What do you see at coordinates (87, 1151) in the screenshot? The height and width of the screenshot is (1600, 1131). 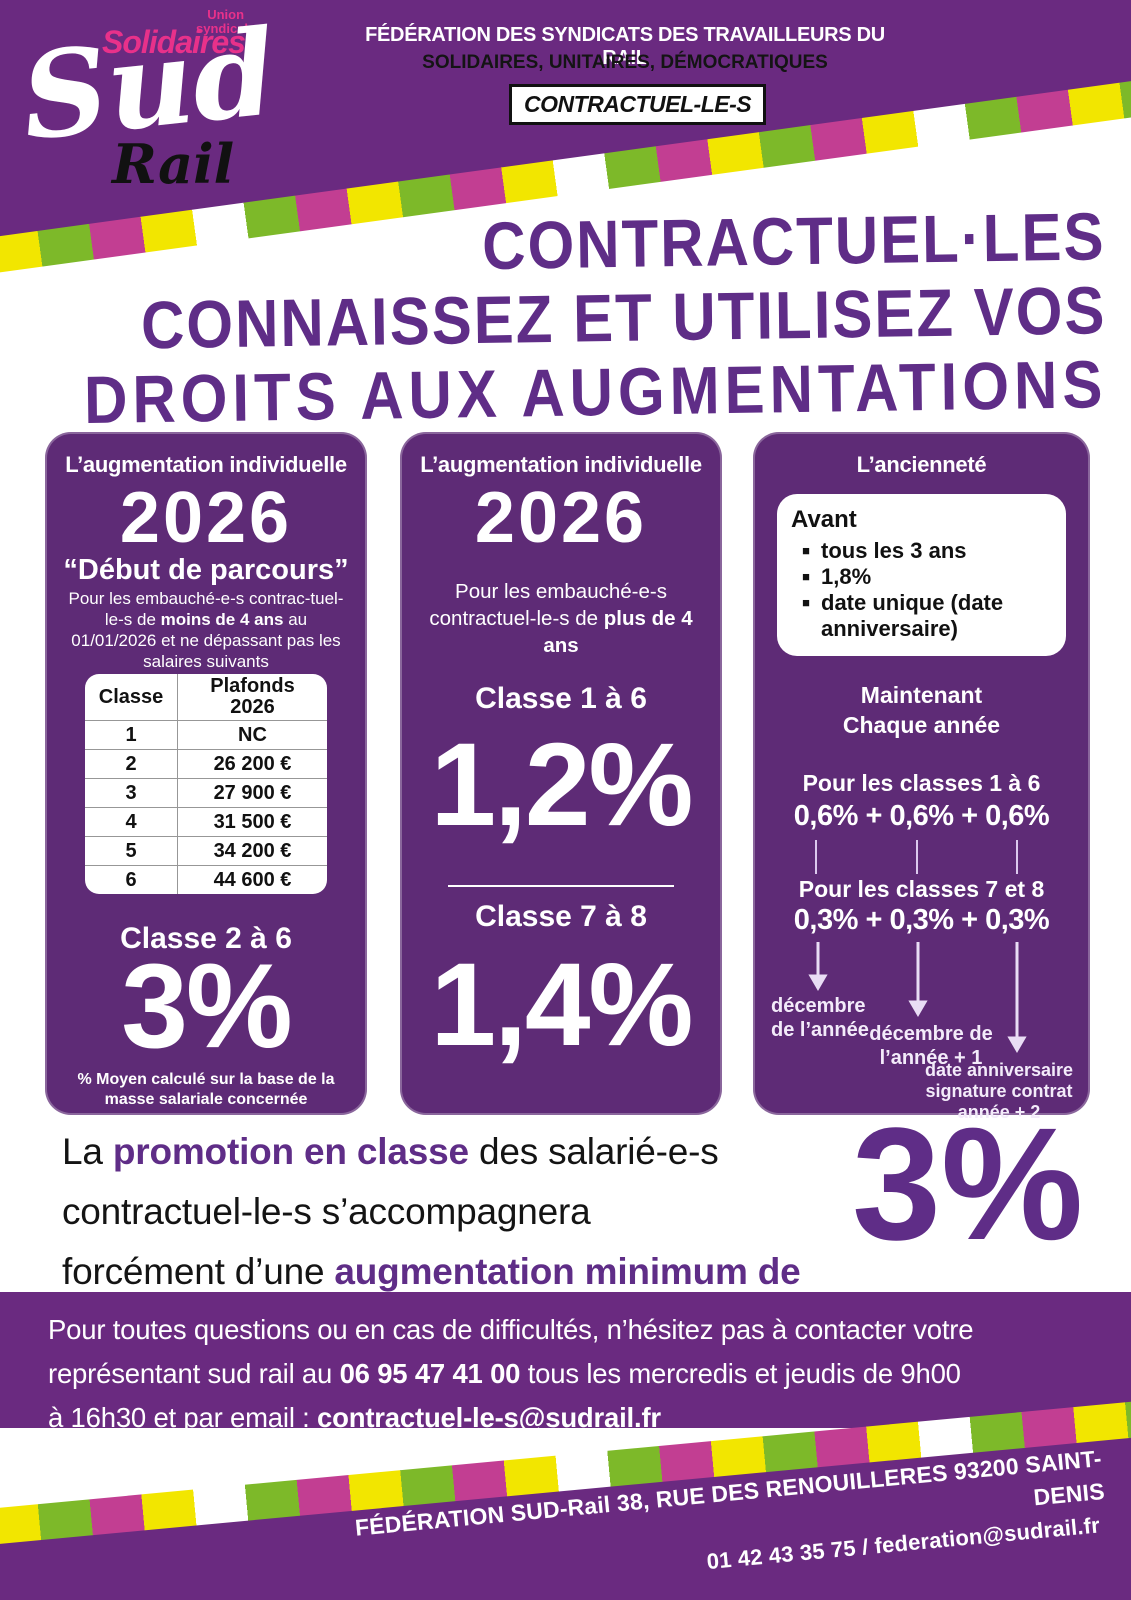 I see `promo-line1-pre: La` at bounding box center [87, 1151].